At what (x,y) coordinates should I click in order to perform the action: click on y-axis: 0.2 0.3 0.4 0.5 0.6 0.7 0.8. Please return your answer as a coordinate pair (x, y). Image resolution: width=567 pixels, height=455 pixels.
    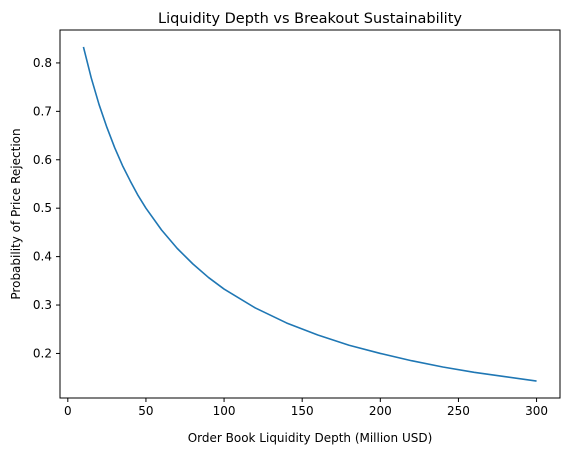
    Looking at the image, I should click on (46, 208).